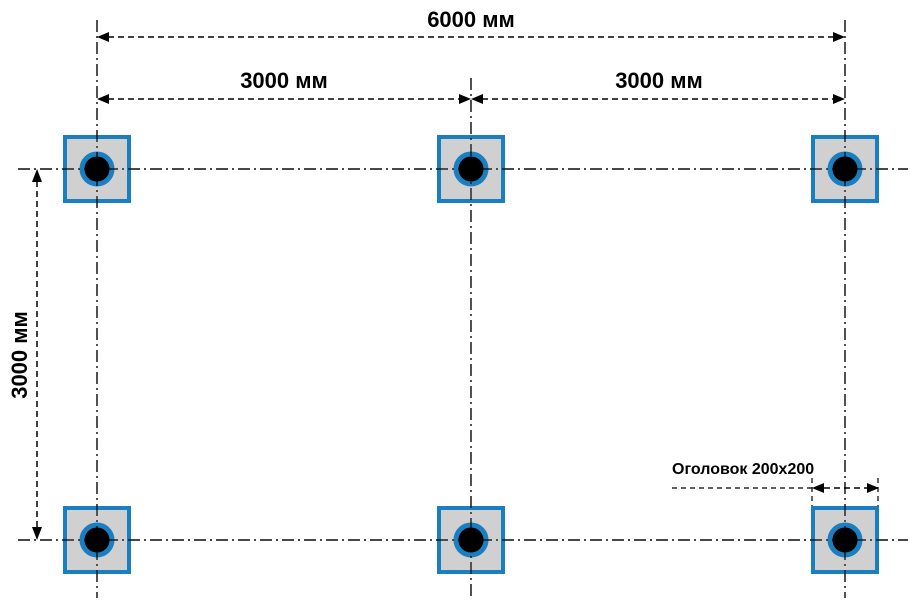 This screenshot has height=608, width=913. I want to click on dimension-span-left: 3000 мм, so click(284, 86).